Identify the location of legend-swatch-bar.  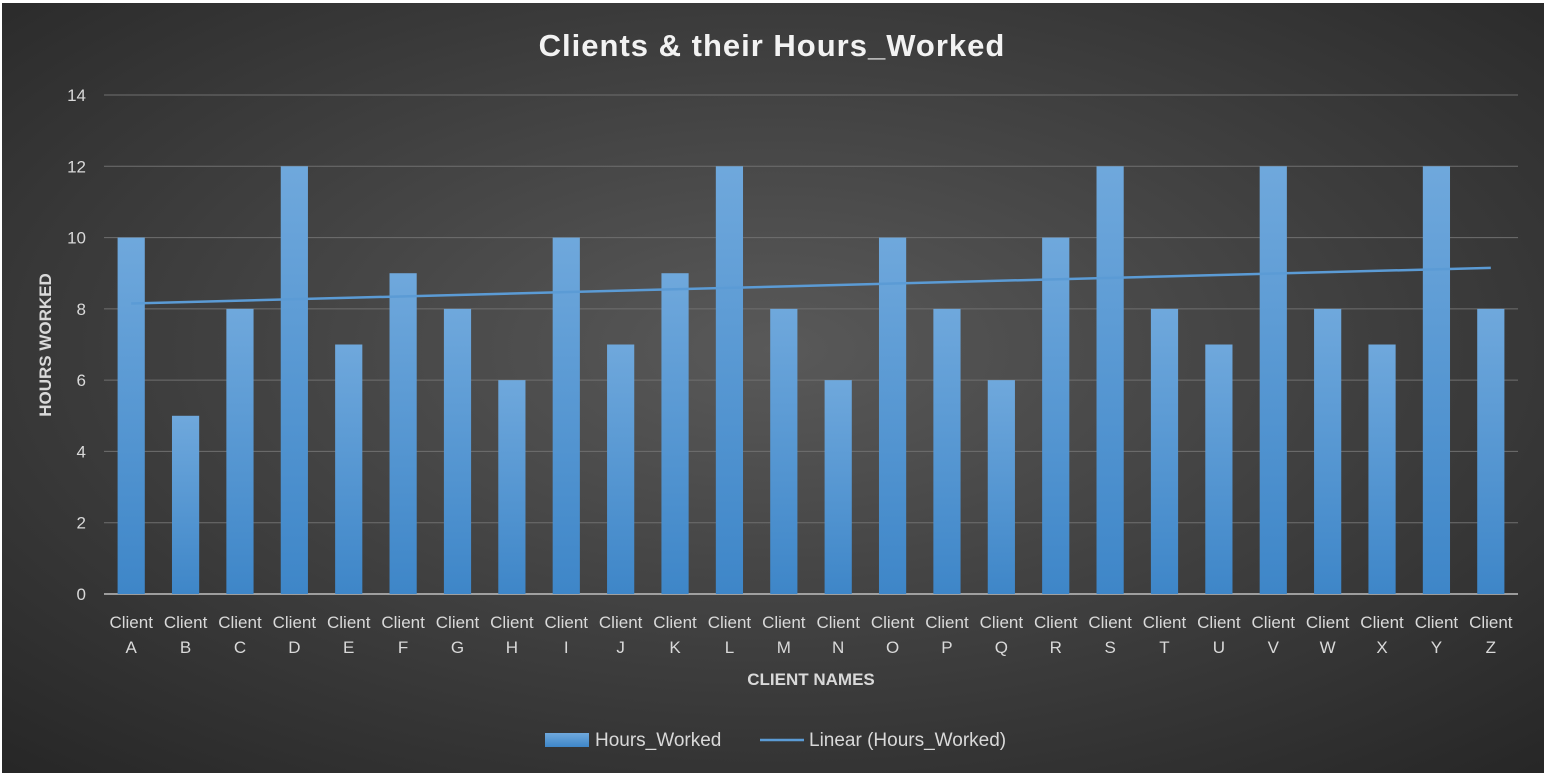
(567, 740).